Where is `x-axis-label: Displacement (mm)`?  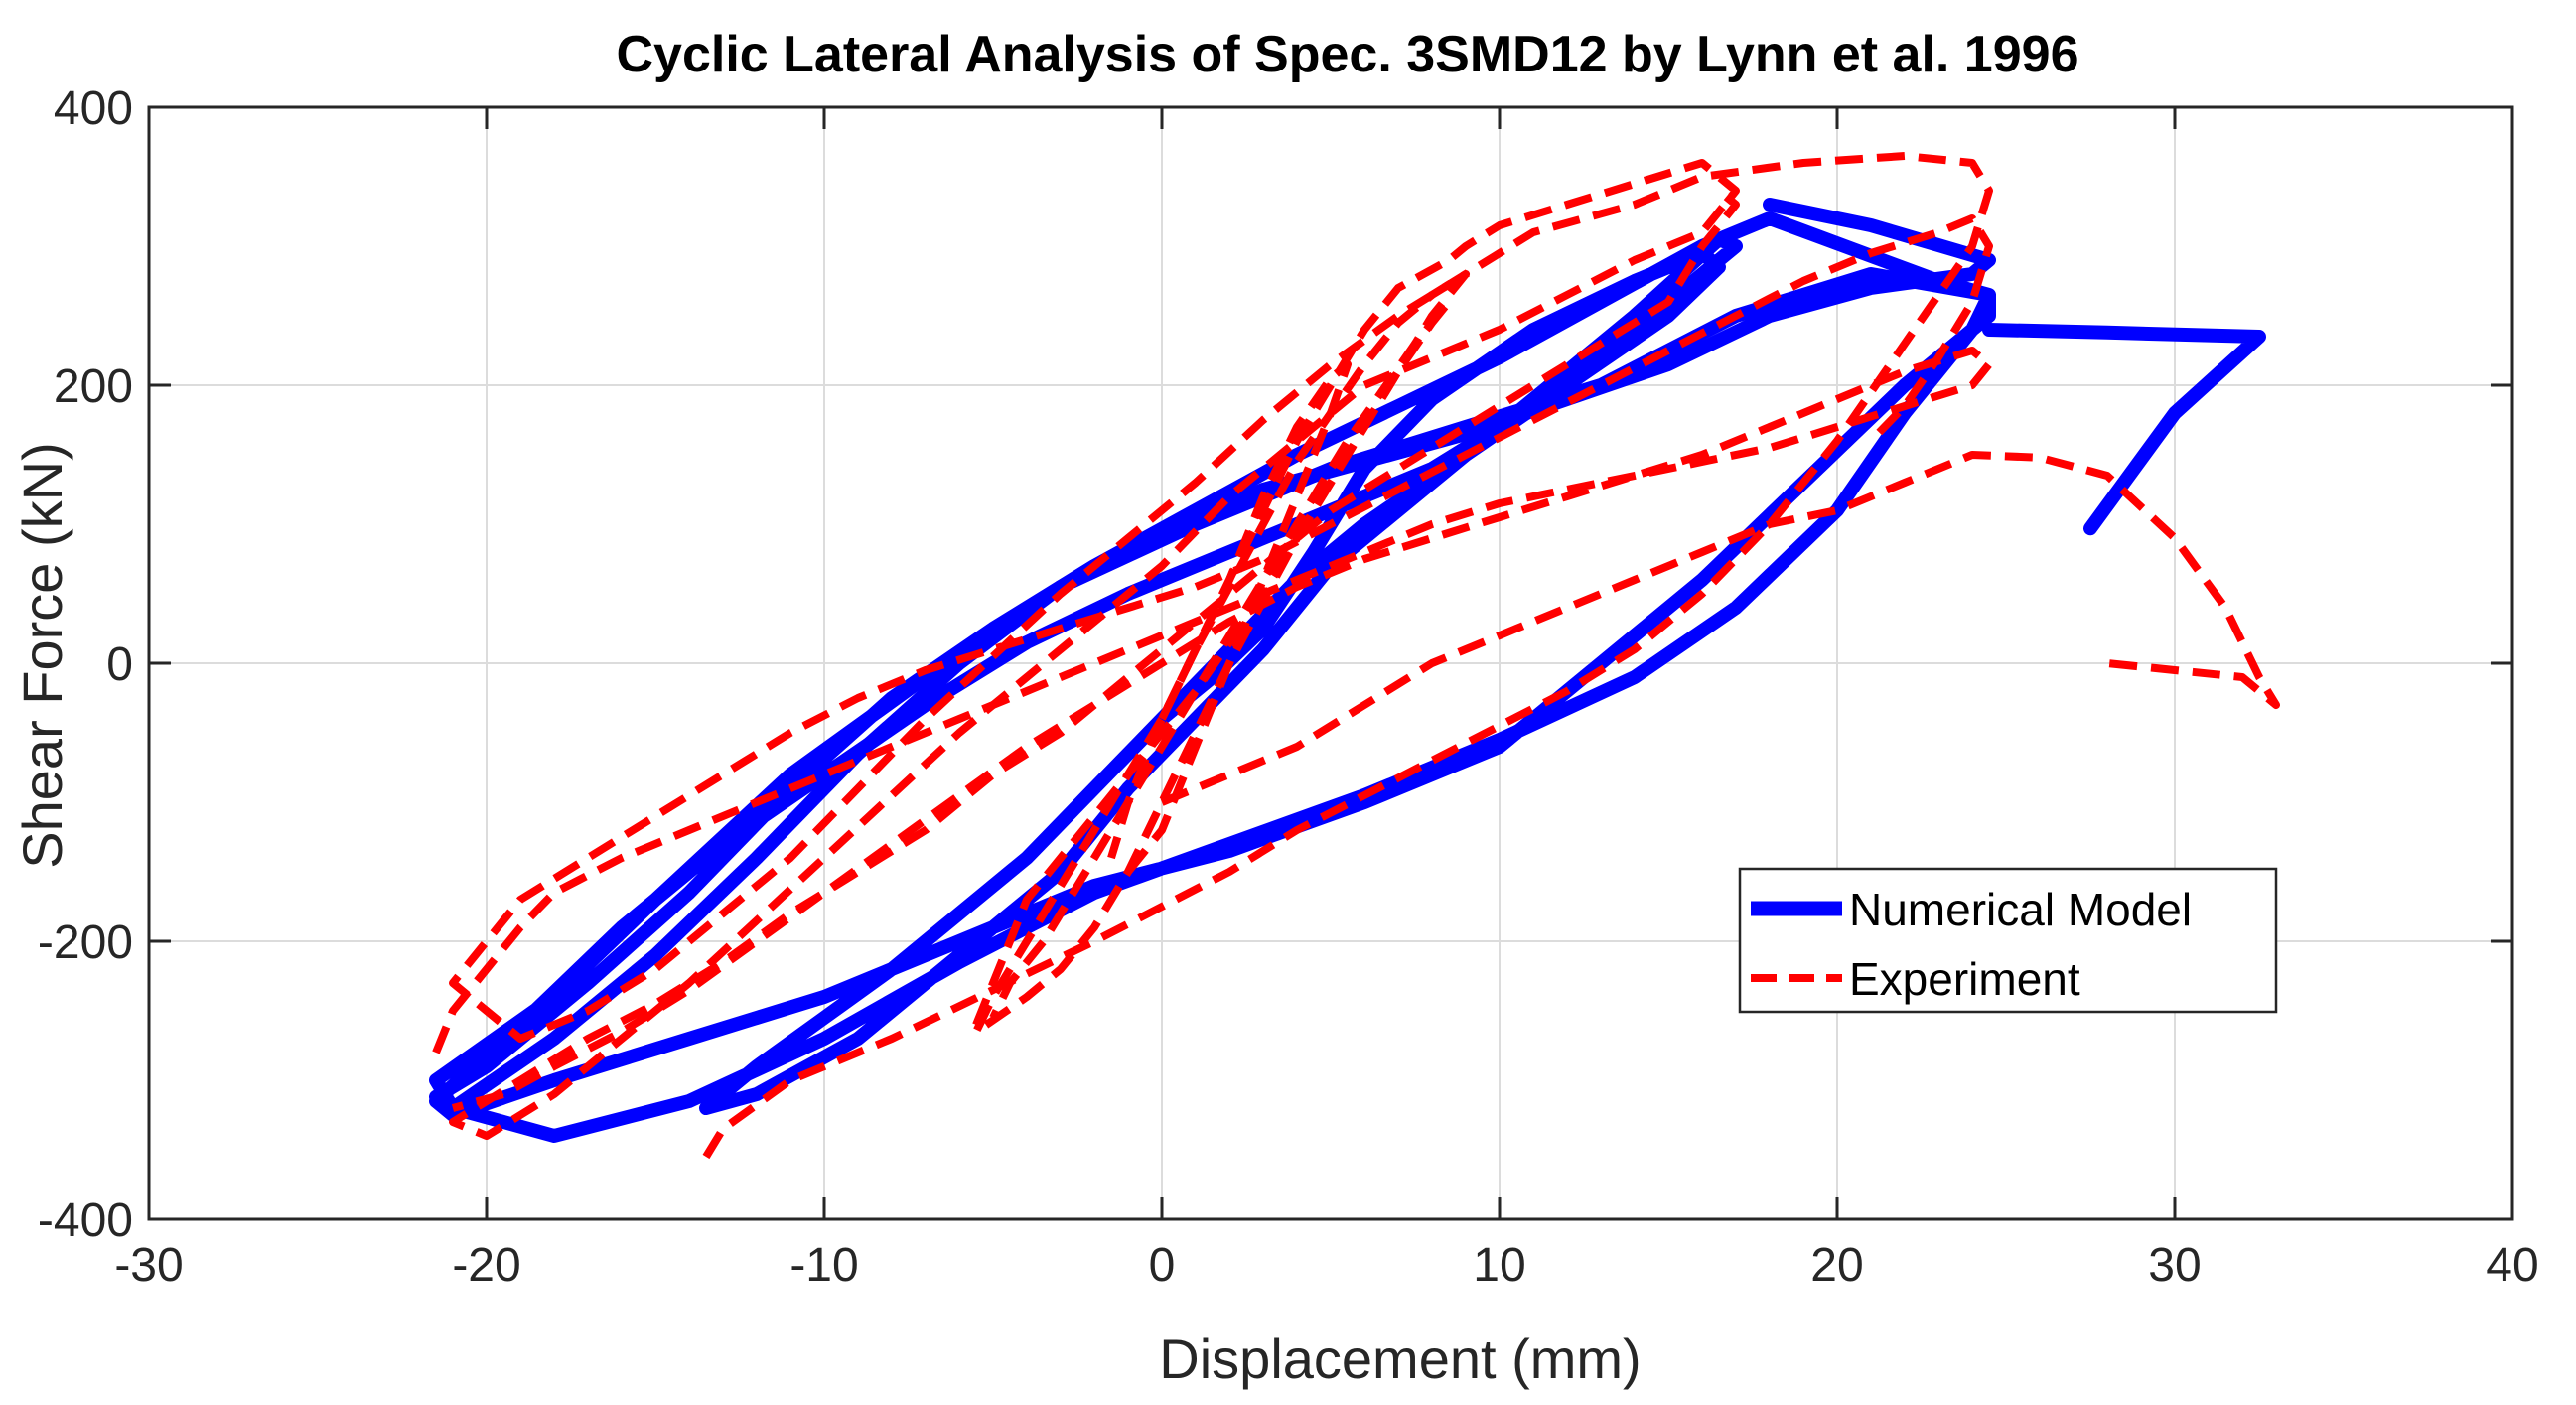 x-axis-label: Displacement (mm) is located at coordinates (1400, 1359).